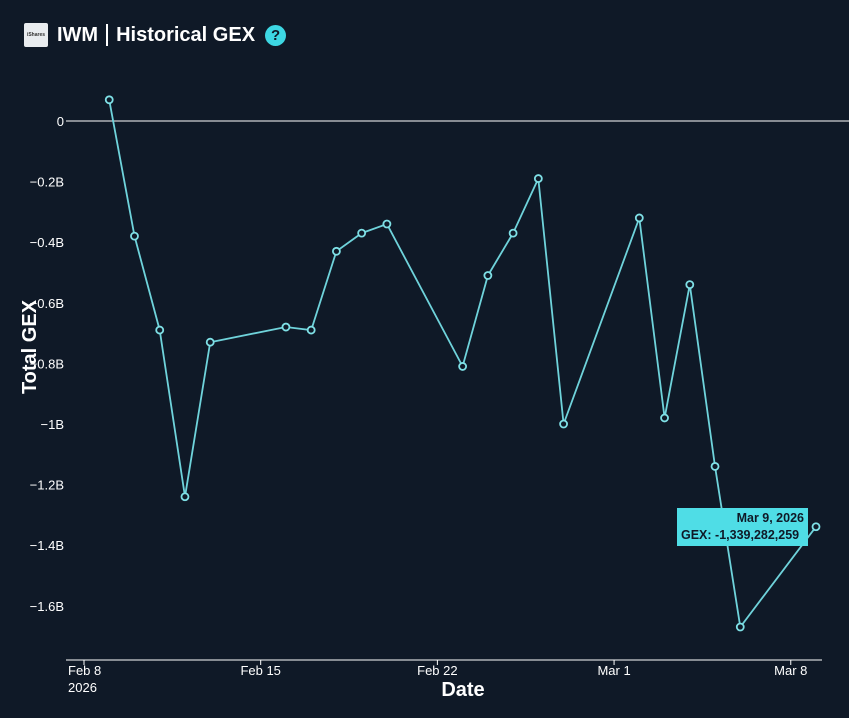 The image size is (849, 718). Describe the element at coordinates (740, 535) in the screenshot. I see `tooltip-value: GEX: -1,339,282,259` at that location.